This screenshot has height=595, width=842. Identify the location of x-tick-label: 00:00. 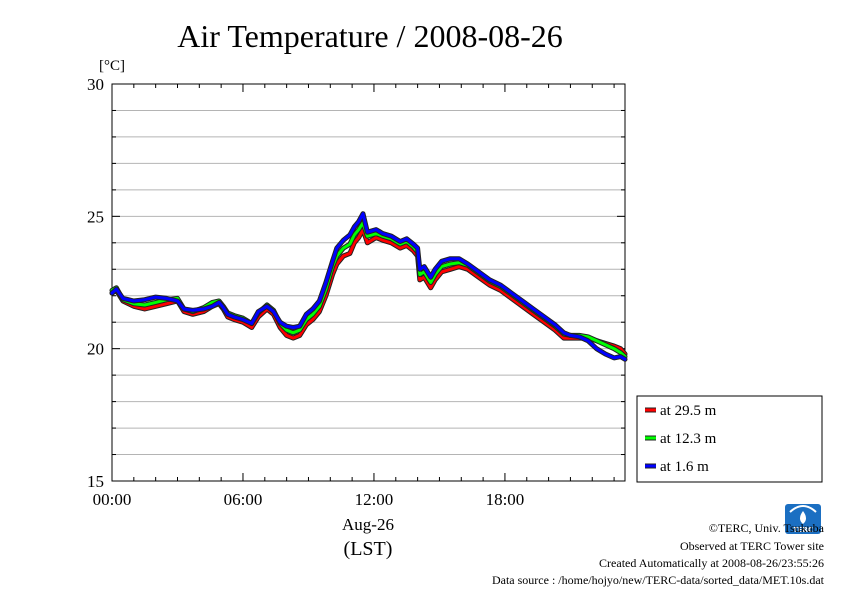
(112, 499).